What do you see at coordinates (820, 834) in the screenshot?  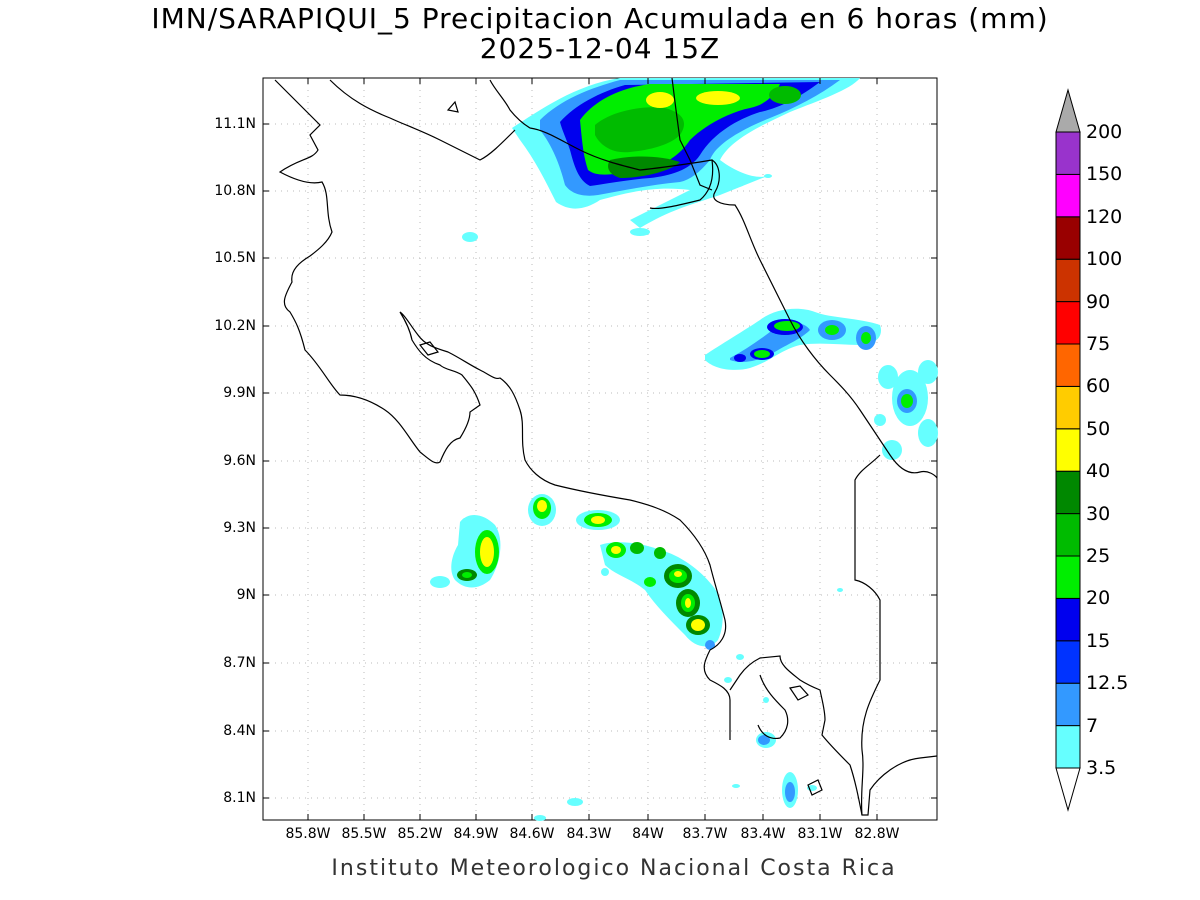 I see `x-tick-label: 83.1W` at bounding box center [820, 834].